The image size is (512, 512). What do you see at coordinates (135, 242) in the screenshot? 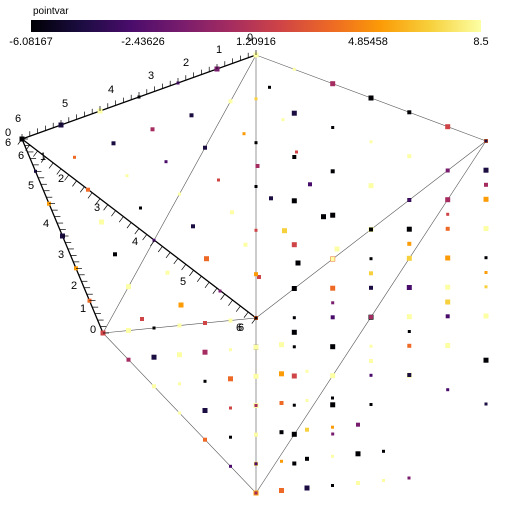
I see `axis-tick-label: 4` at bounding box center [135, 242].